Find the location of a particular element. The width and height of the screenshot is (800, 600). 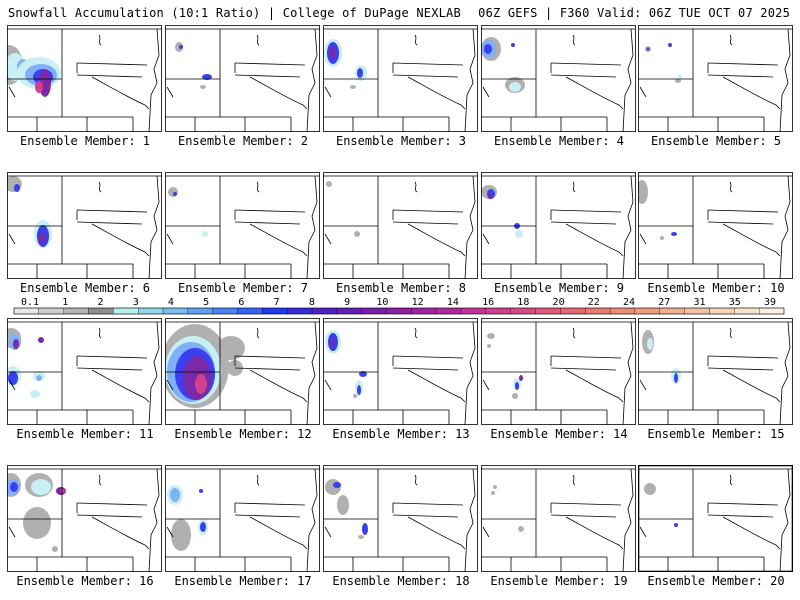

ensemble-member-label-2: Ensemble Member: 2 is located at coordinates (243, 141).